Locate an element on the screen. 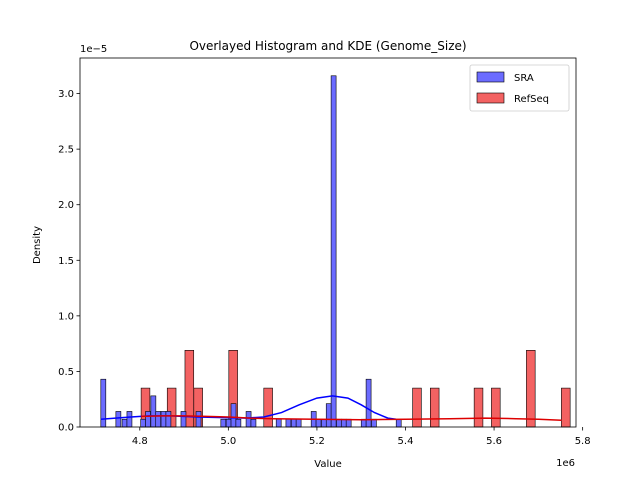 The width and height of the screenshot is (640, 480). x-tick-label: 5.2 is located at coordinates (317, 441).